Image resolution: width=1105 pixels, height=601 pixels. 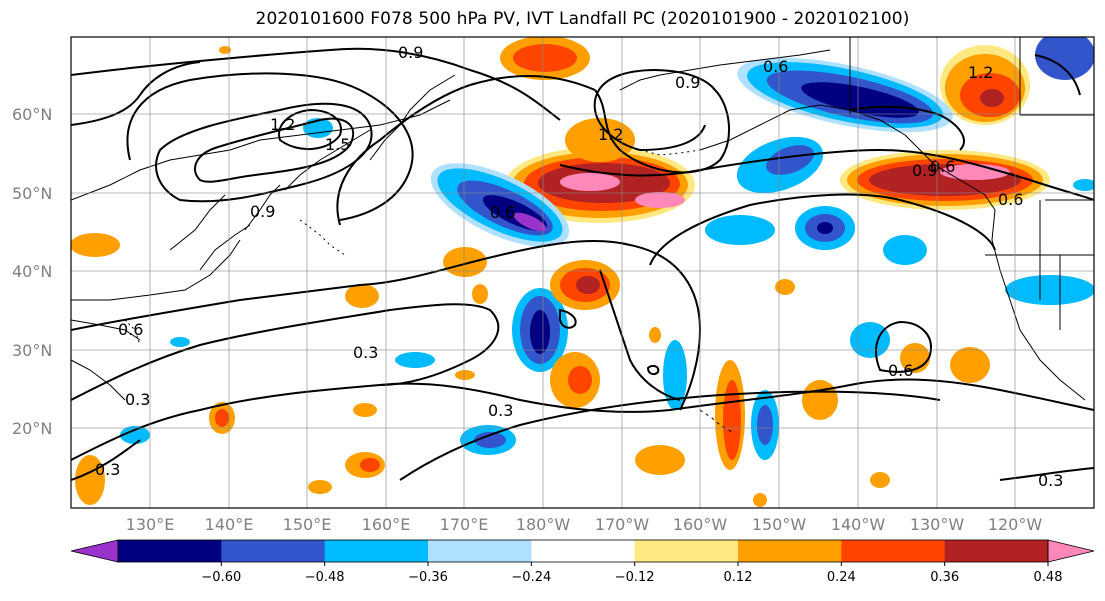 What do you see at coordinates (94, 551) in the screenshot?
I see `colorbar-extend-min` at bounding box center [94, 551].